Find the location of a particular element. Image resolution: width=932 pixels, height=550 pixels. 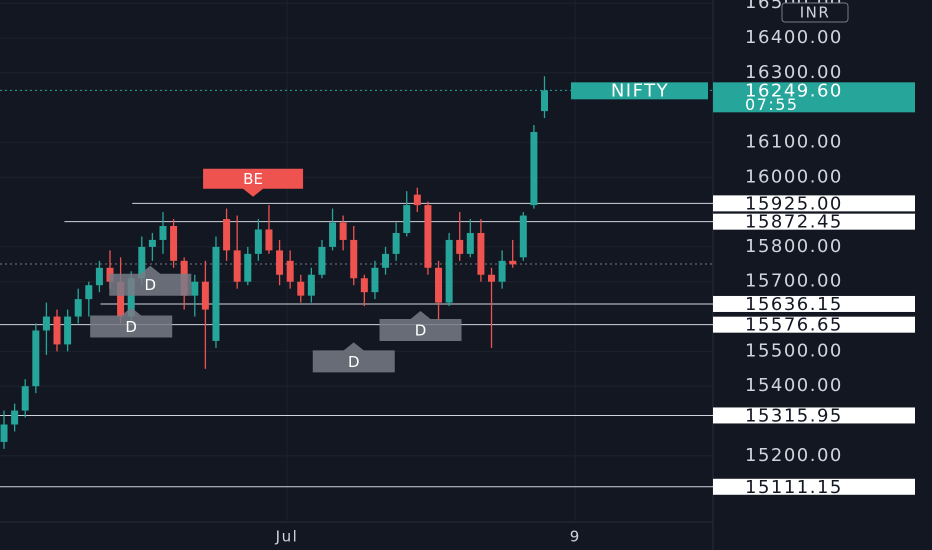

y-tick-label: 16400.00 is located at coordinates (794, 37).